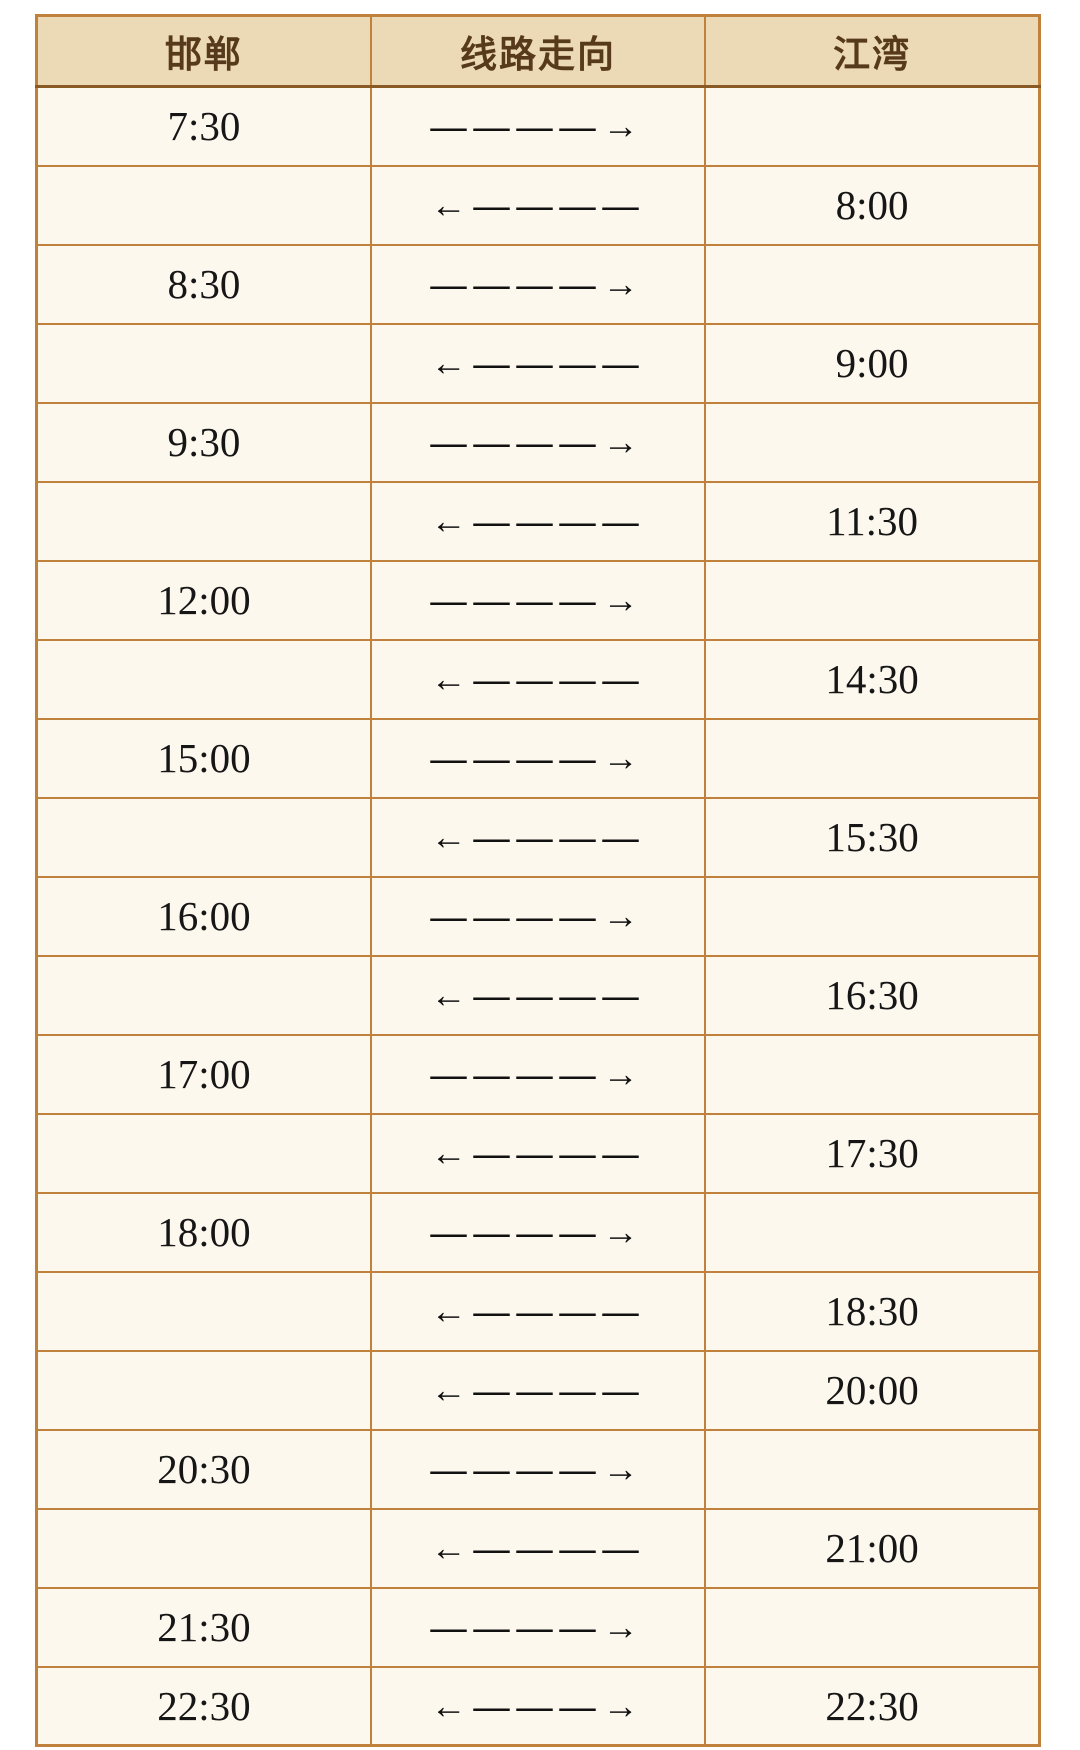 Image resolution: width=1080 pixels, height=1750 pixels. I want to click on table-row: 20:30 ————→, so click(538, 1469).